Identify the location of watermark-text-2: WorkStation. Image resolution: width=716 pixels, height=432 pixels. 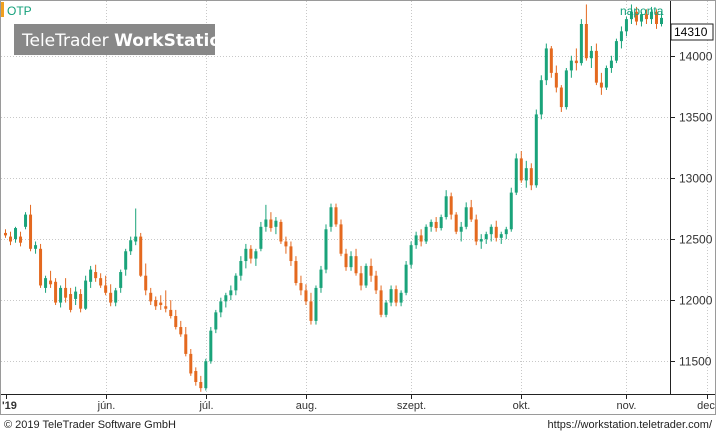
(173, 41).